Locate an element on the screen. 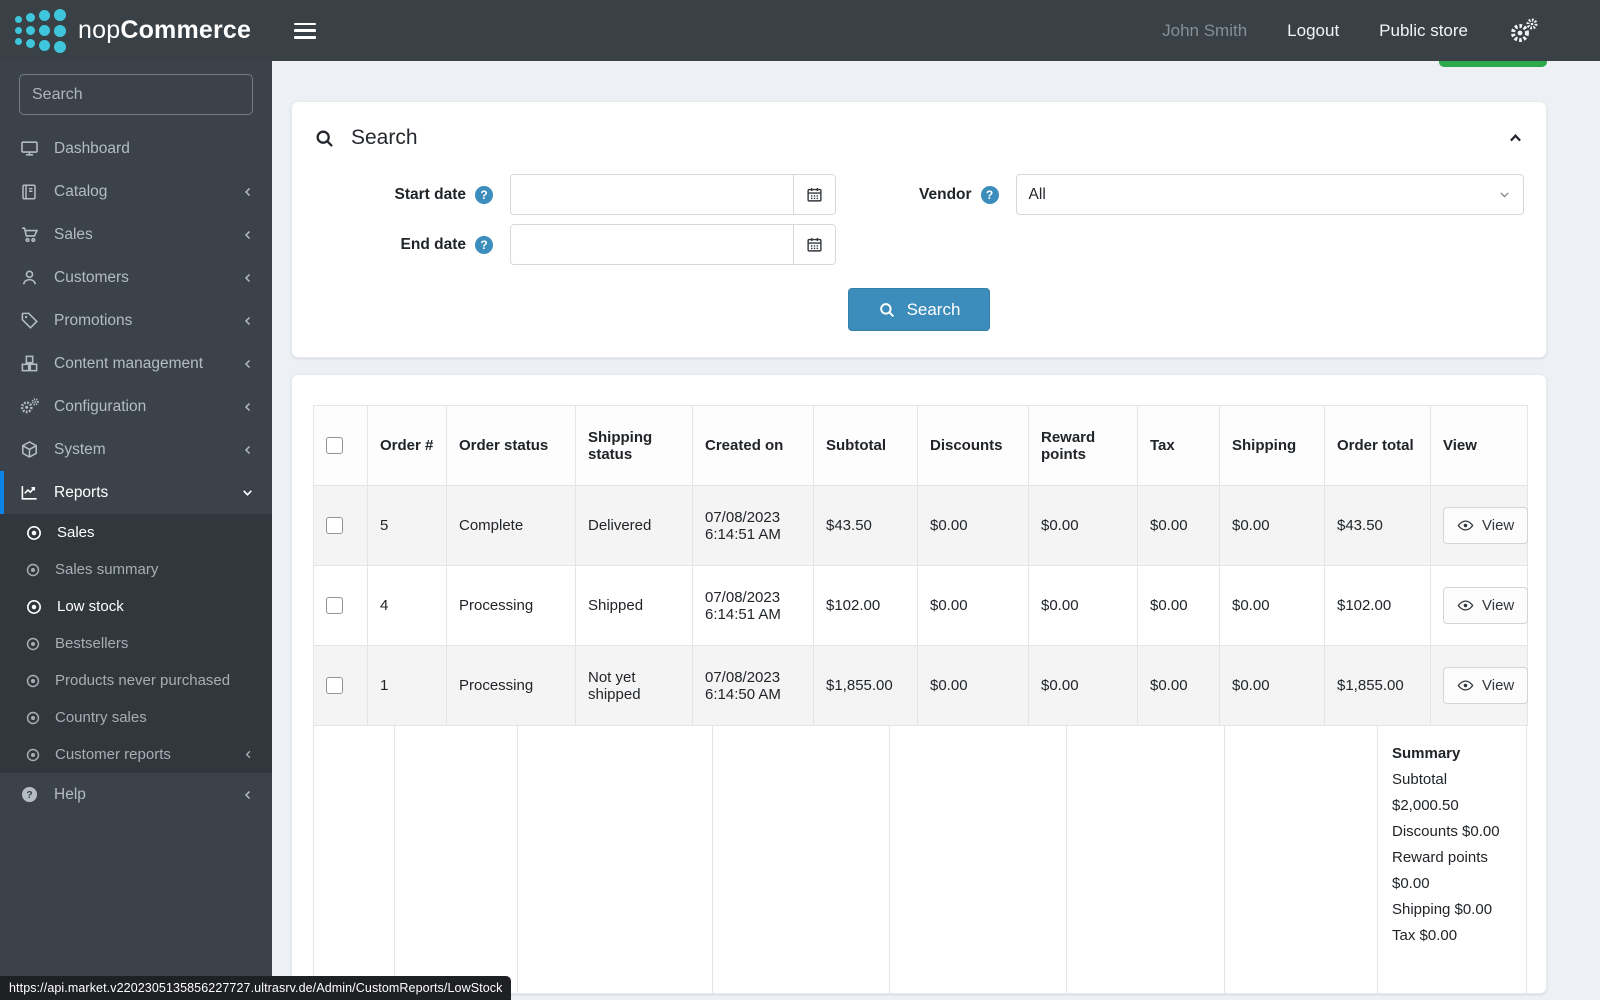  sidebar-item-label: Dashboard is located at coordinates (92, 148).